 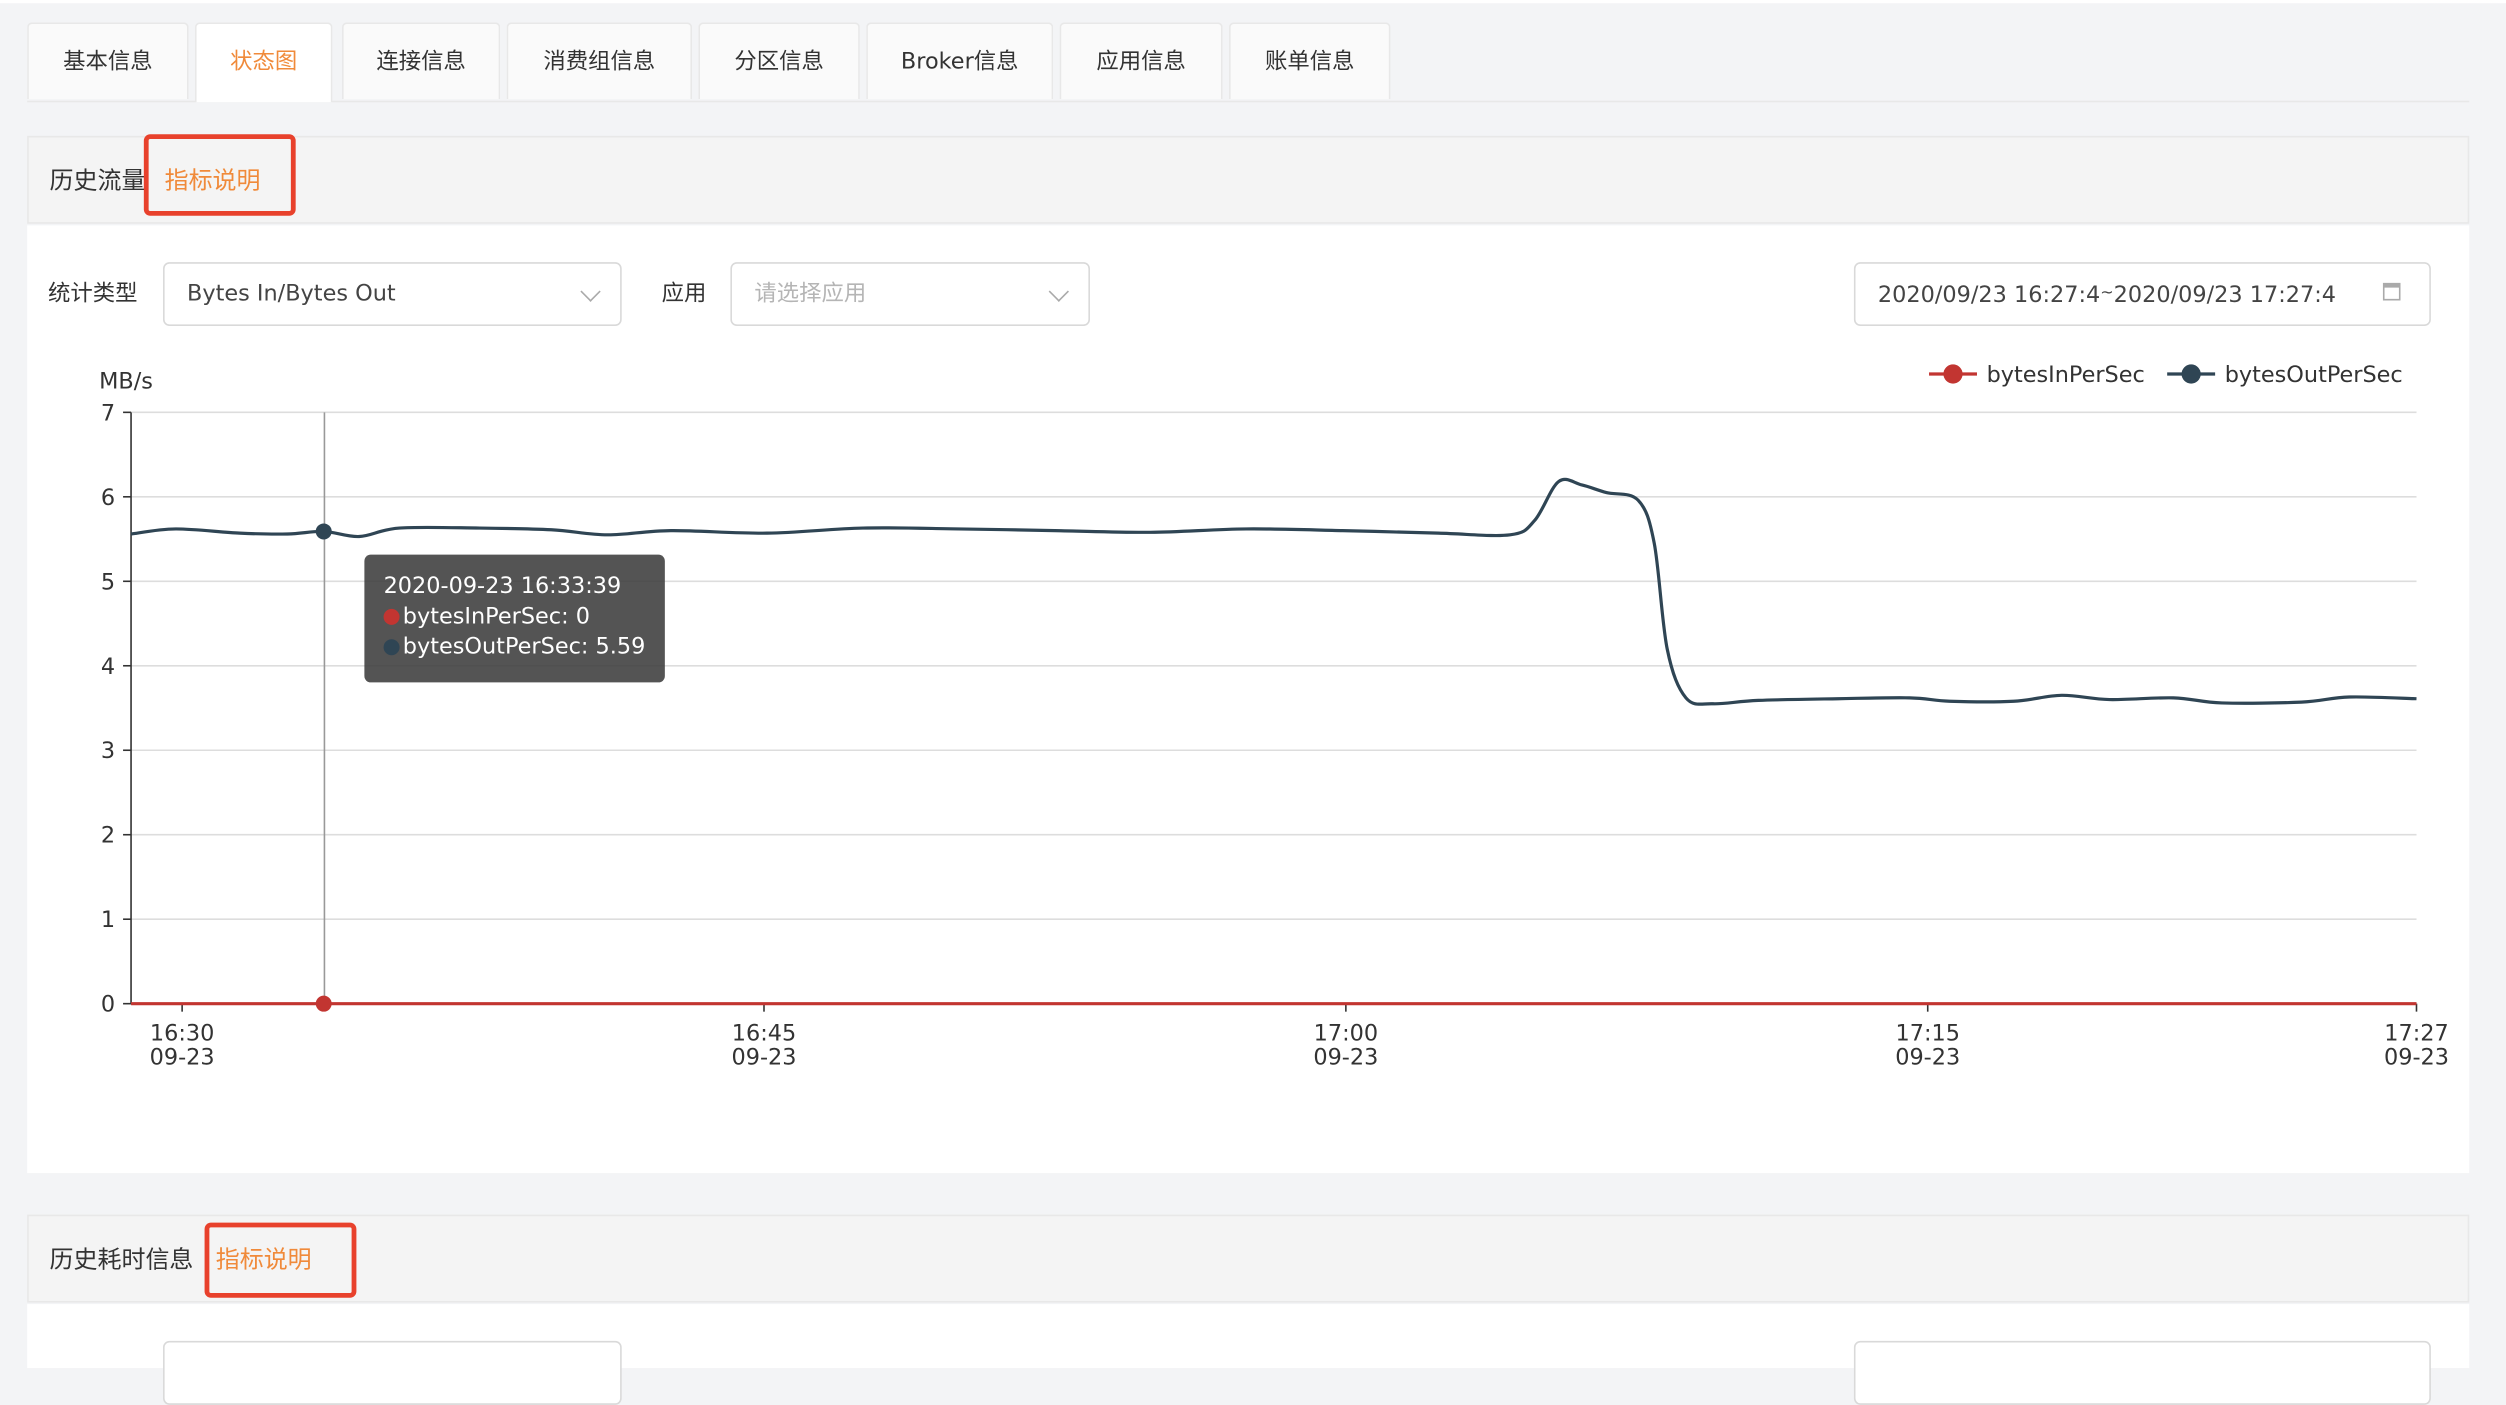 I want to click on y-tick-label: 7, so click(x=108, y=413).